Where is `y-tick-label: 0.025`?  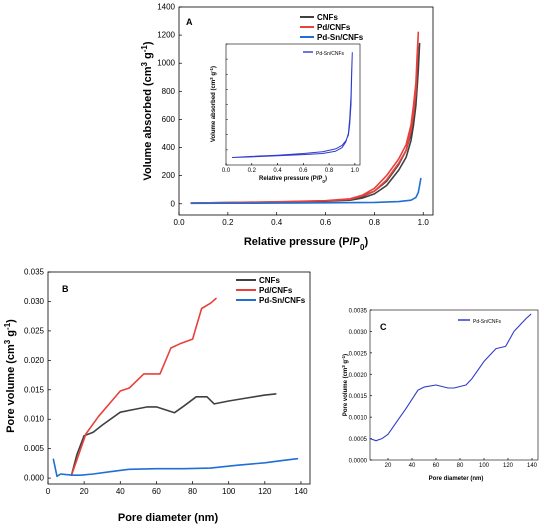 y-tick-label: 0.025 is located at coordinates (34, 330).